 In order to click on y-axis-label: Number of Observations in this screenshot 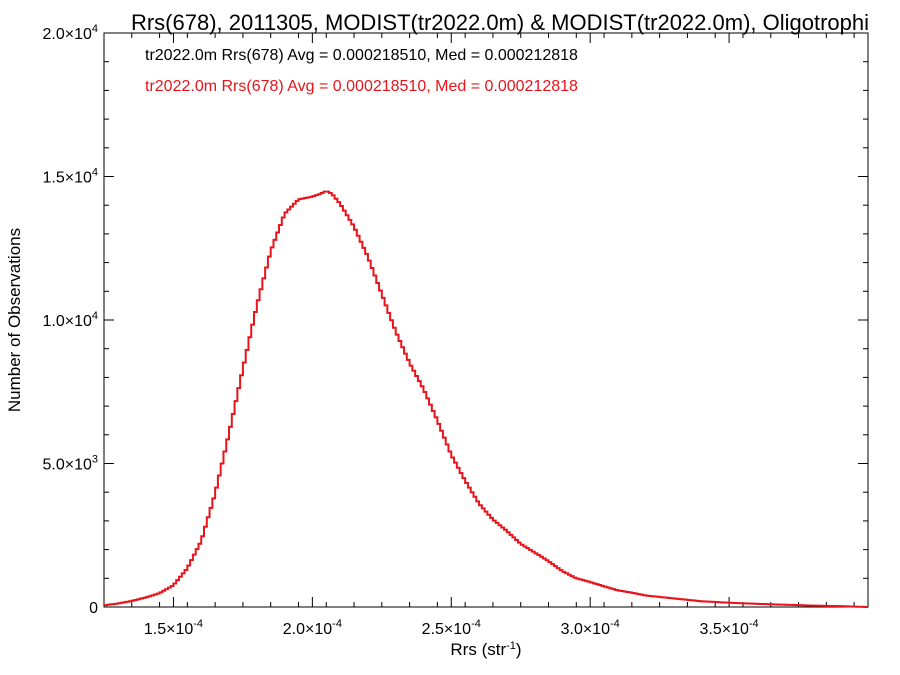, I will do `click(14, 320)`.